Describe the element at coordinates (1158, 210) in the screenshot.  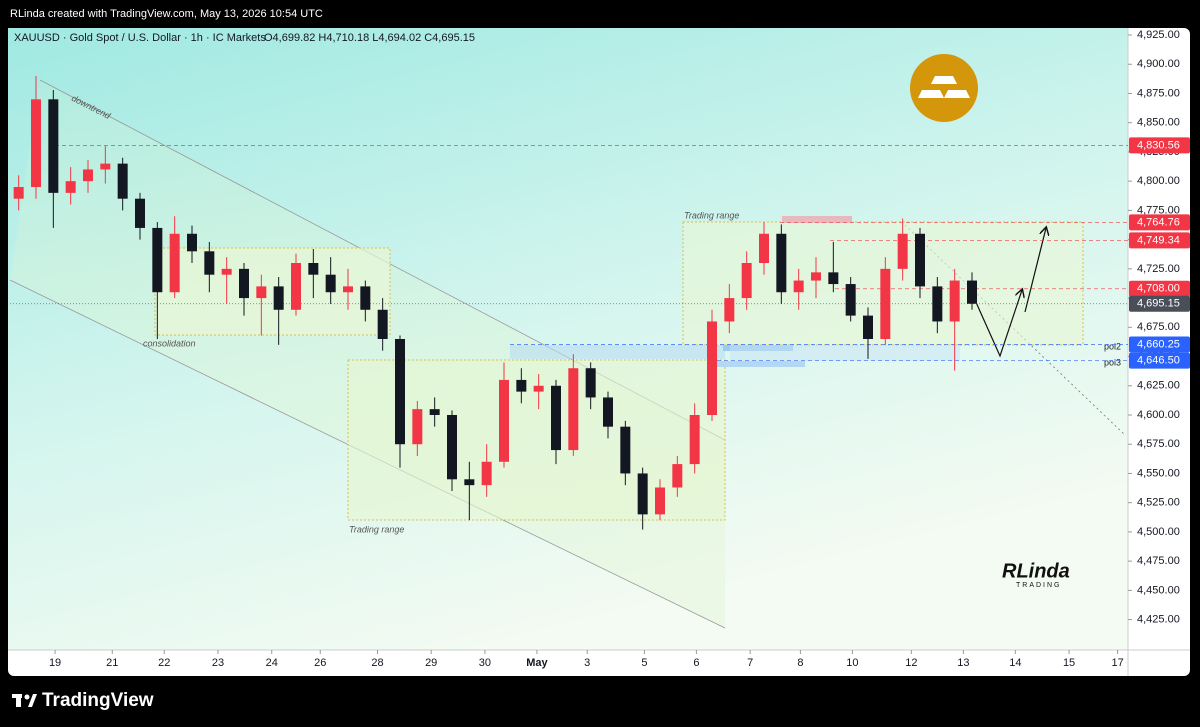
I see `y-tick-label: 4,775.00` at that location.